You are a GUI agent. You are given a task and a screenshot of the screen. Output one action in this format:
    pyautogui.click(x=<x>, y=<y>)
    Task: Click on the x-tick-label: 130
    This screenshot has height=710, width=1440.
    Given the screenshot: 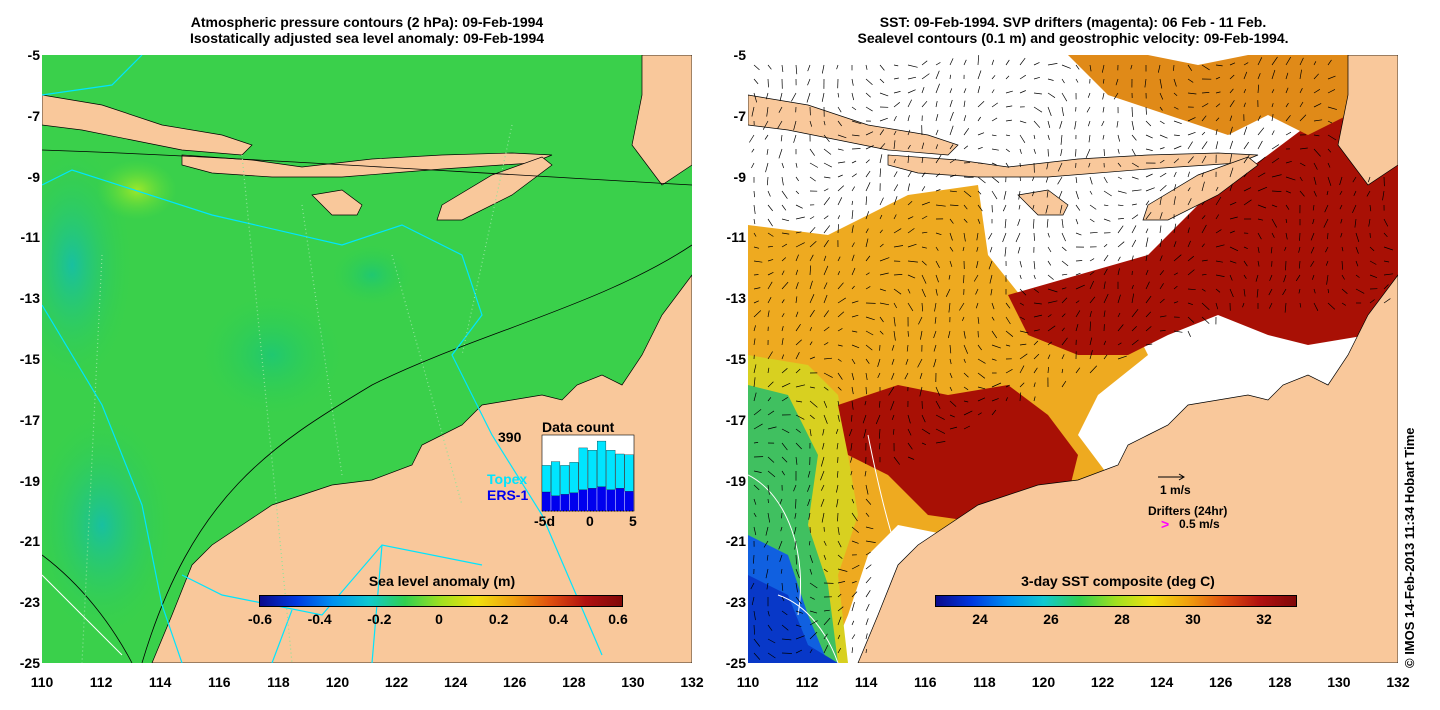 What is the action you would take?
    pyautogui.click(x=1339, y=682)
    